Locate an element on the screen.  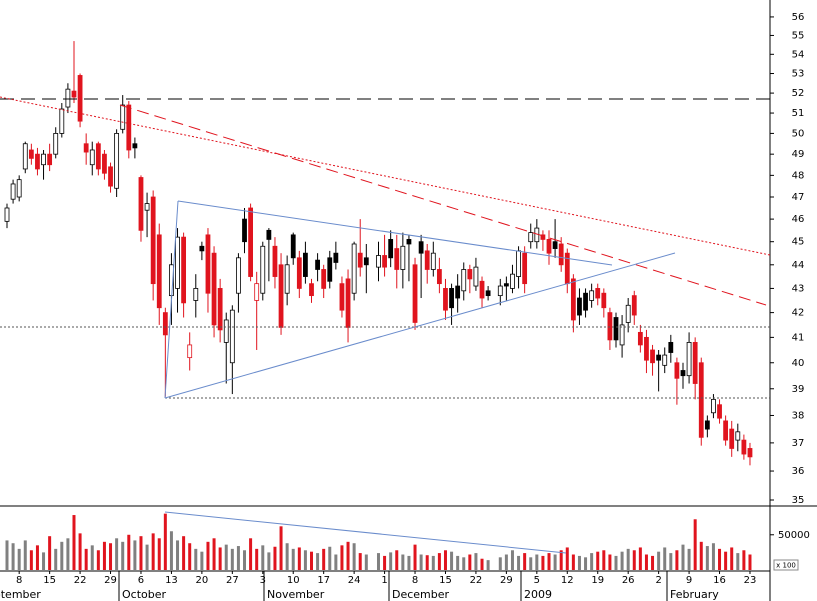
x-tick-label: 22 is located at coordinates (476, 580).